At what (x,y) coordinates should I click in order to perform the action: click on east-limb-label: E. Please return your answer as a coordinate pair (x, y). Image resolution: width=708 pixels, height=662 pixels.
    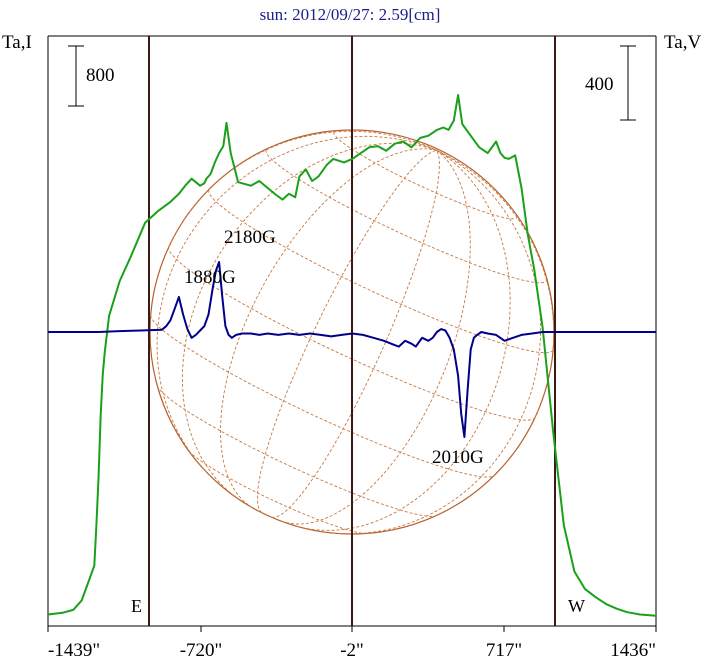
    Looking at the image, I should click on (136, 606).